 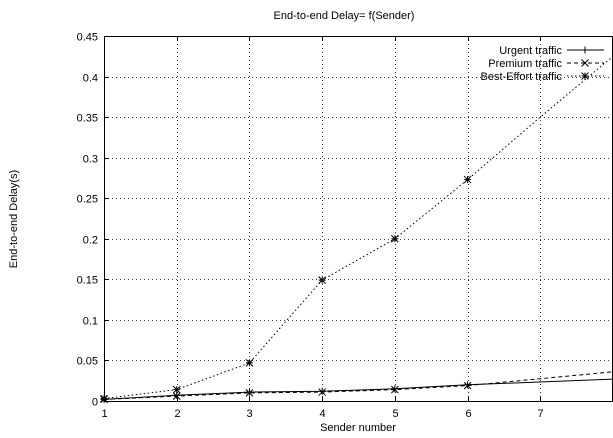 I want to click on y-tick-label: 0.4, so click(x=90, y=79).